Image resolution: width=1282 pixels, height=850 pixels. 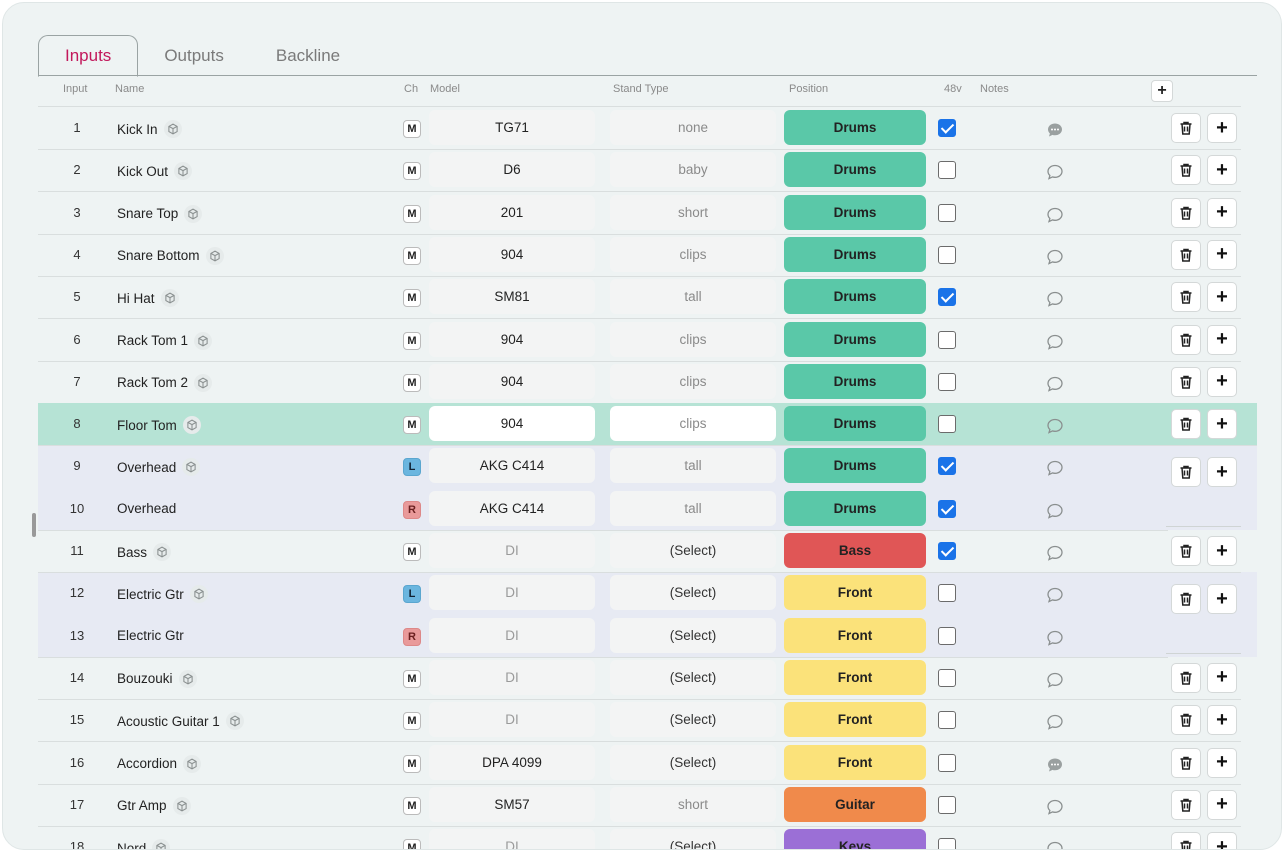 I want to click on model-field: SM81, so click(x=512, y=297).